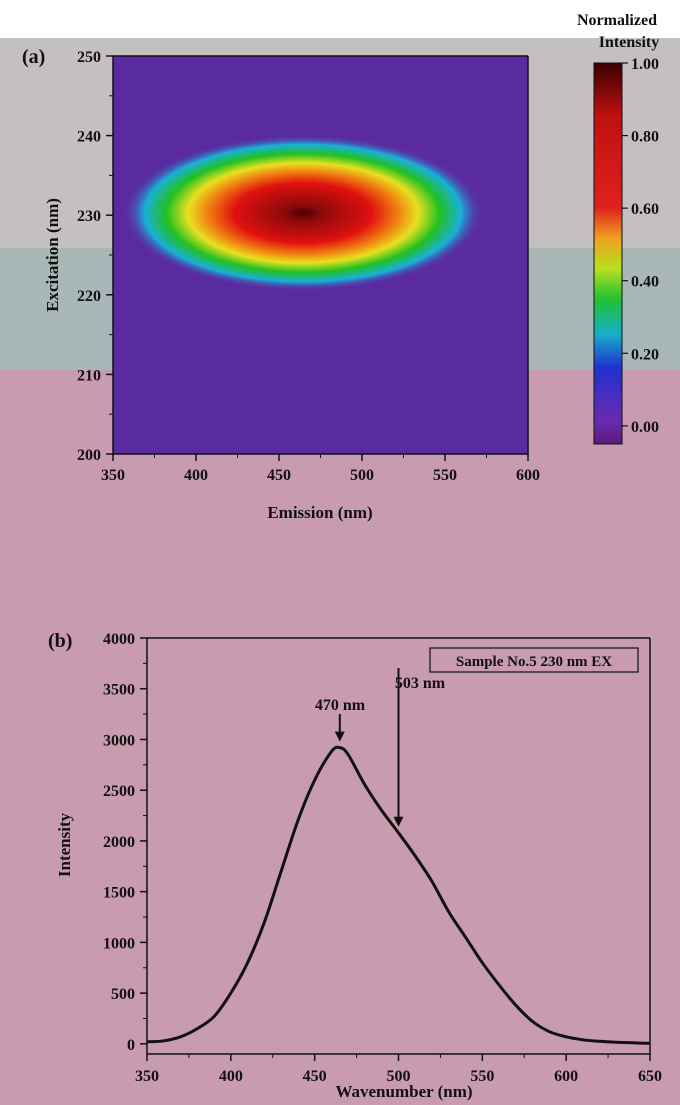 Image resolution: width=680 pixels, height=1105 pixels. I want to click on heatmap-y-tick-label: 200, so click(89, 455).